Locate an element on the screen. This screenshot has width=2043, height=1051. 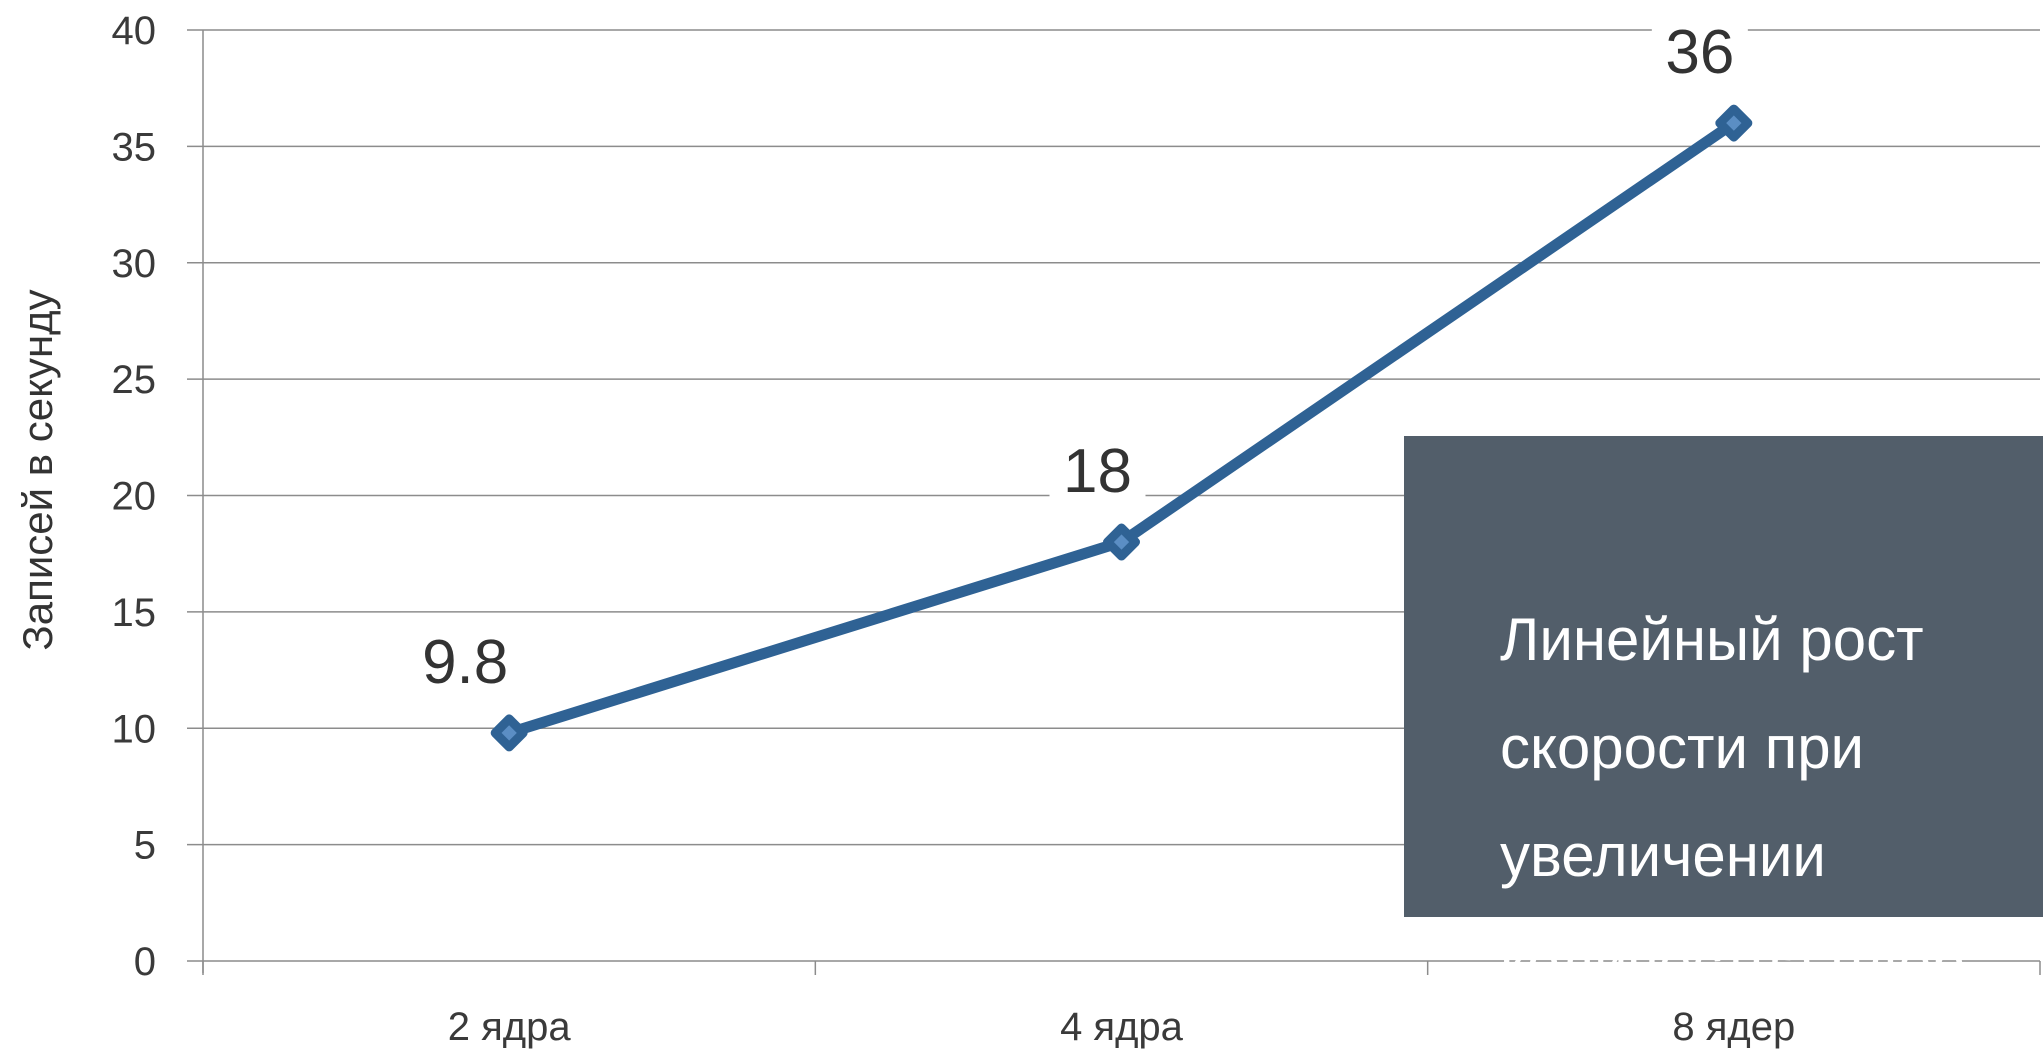
y-tick-label: 25 is located at coordinates (134, 380).